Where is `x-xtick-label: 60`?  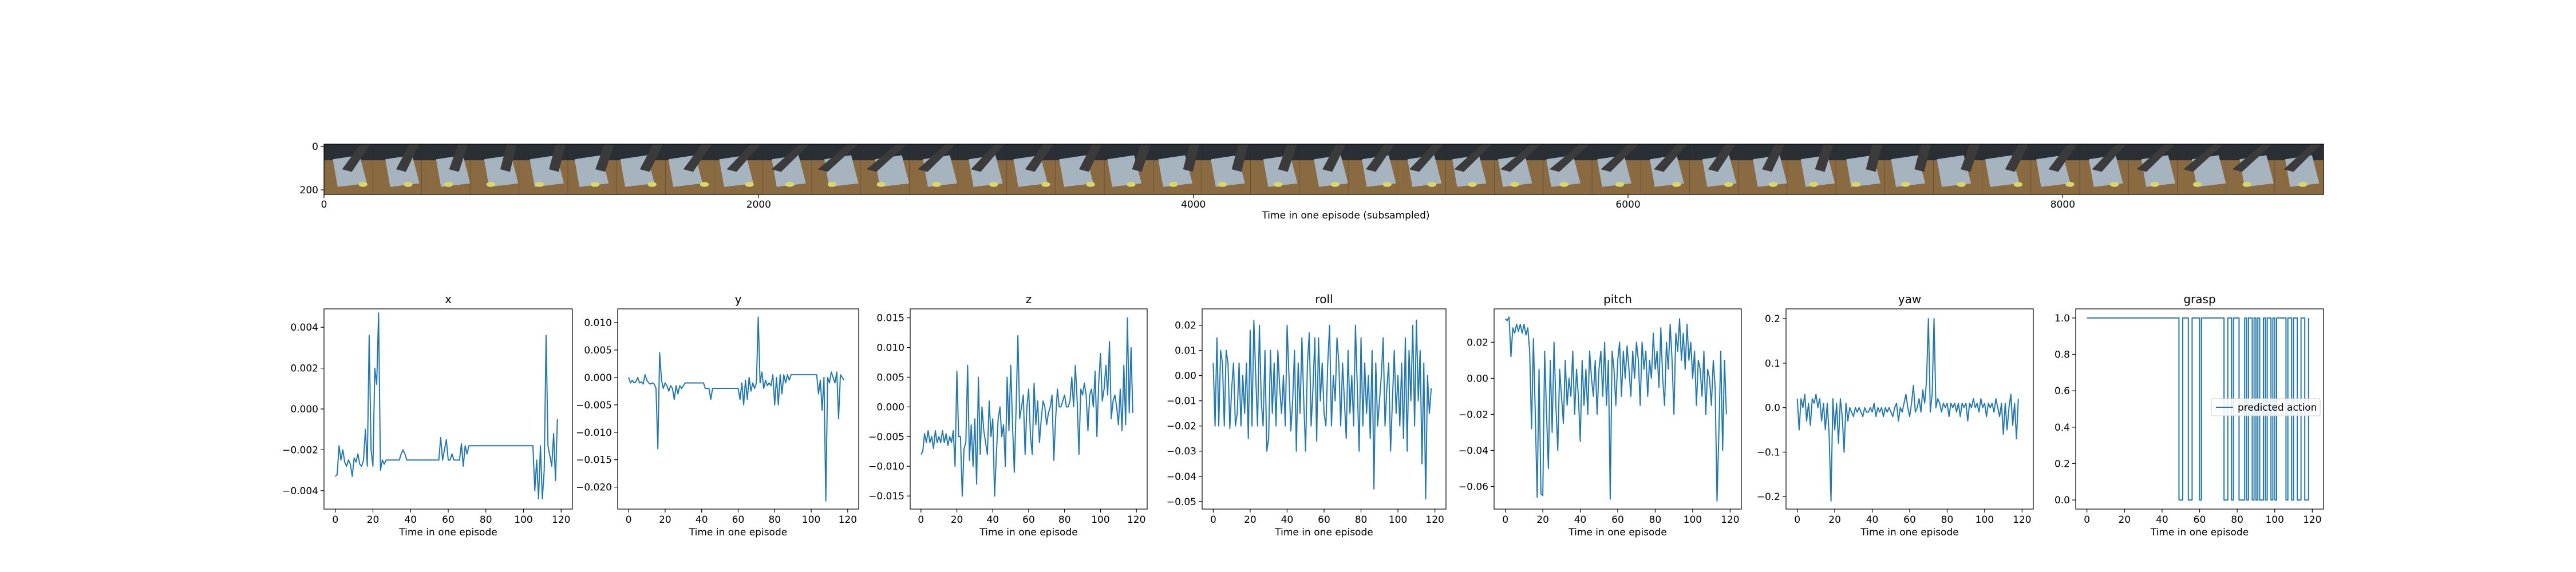
x-xtick-label: 60 is located at coordinates (448, 520).